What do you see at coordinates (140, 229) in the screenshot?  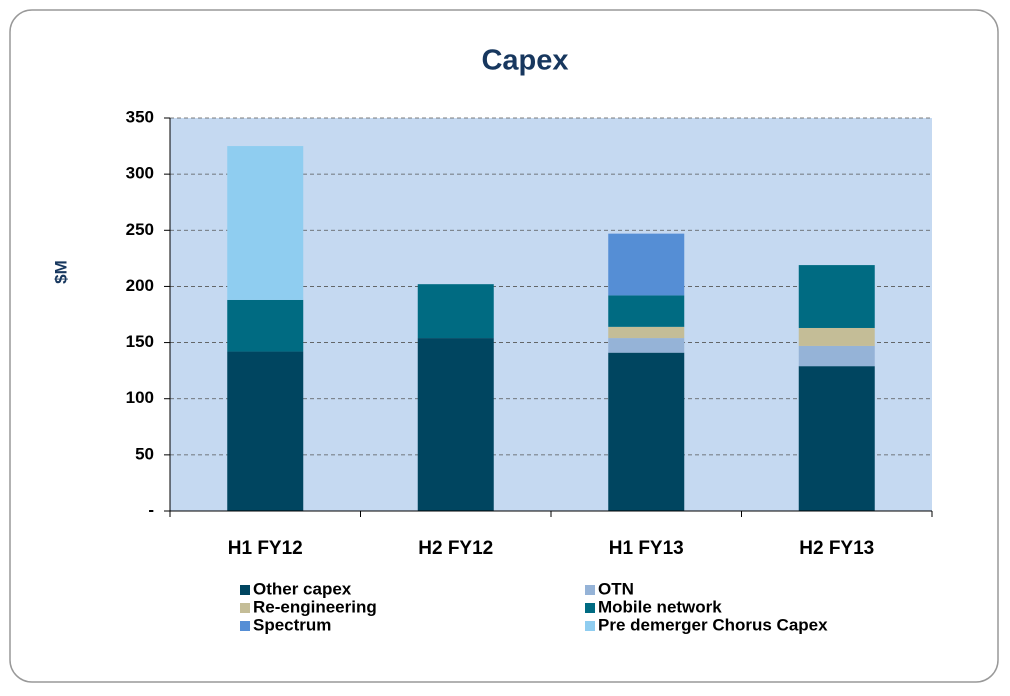 I see `y-tick-label: 250` at bounding box center [140, 229].